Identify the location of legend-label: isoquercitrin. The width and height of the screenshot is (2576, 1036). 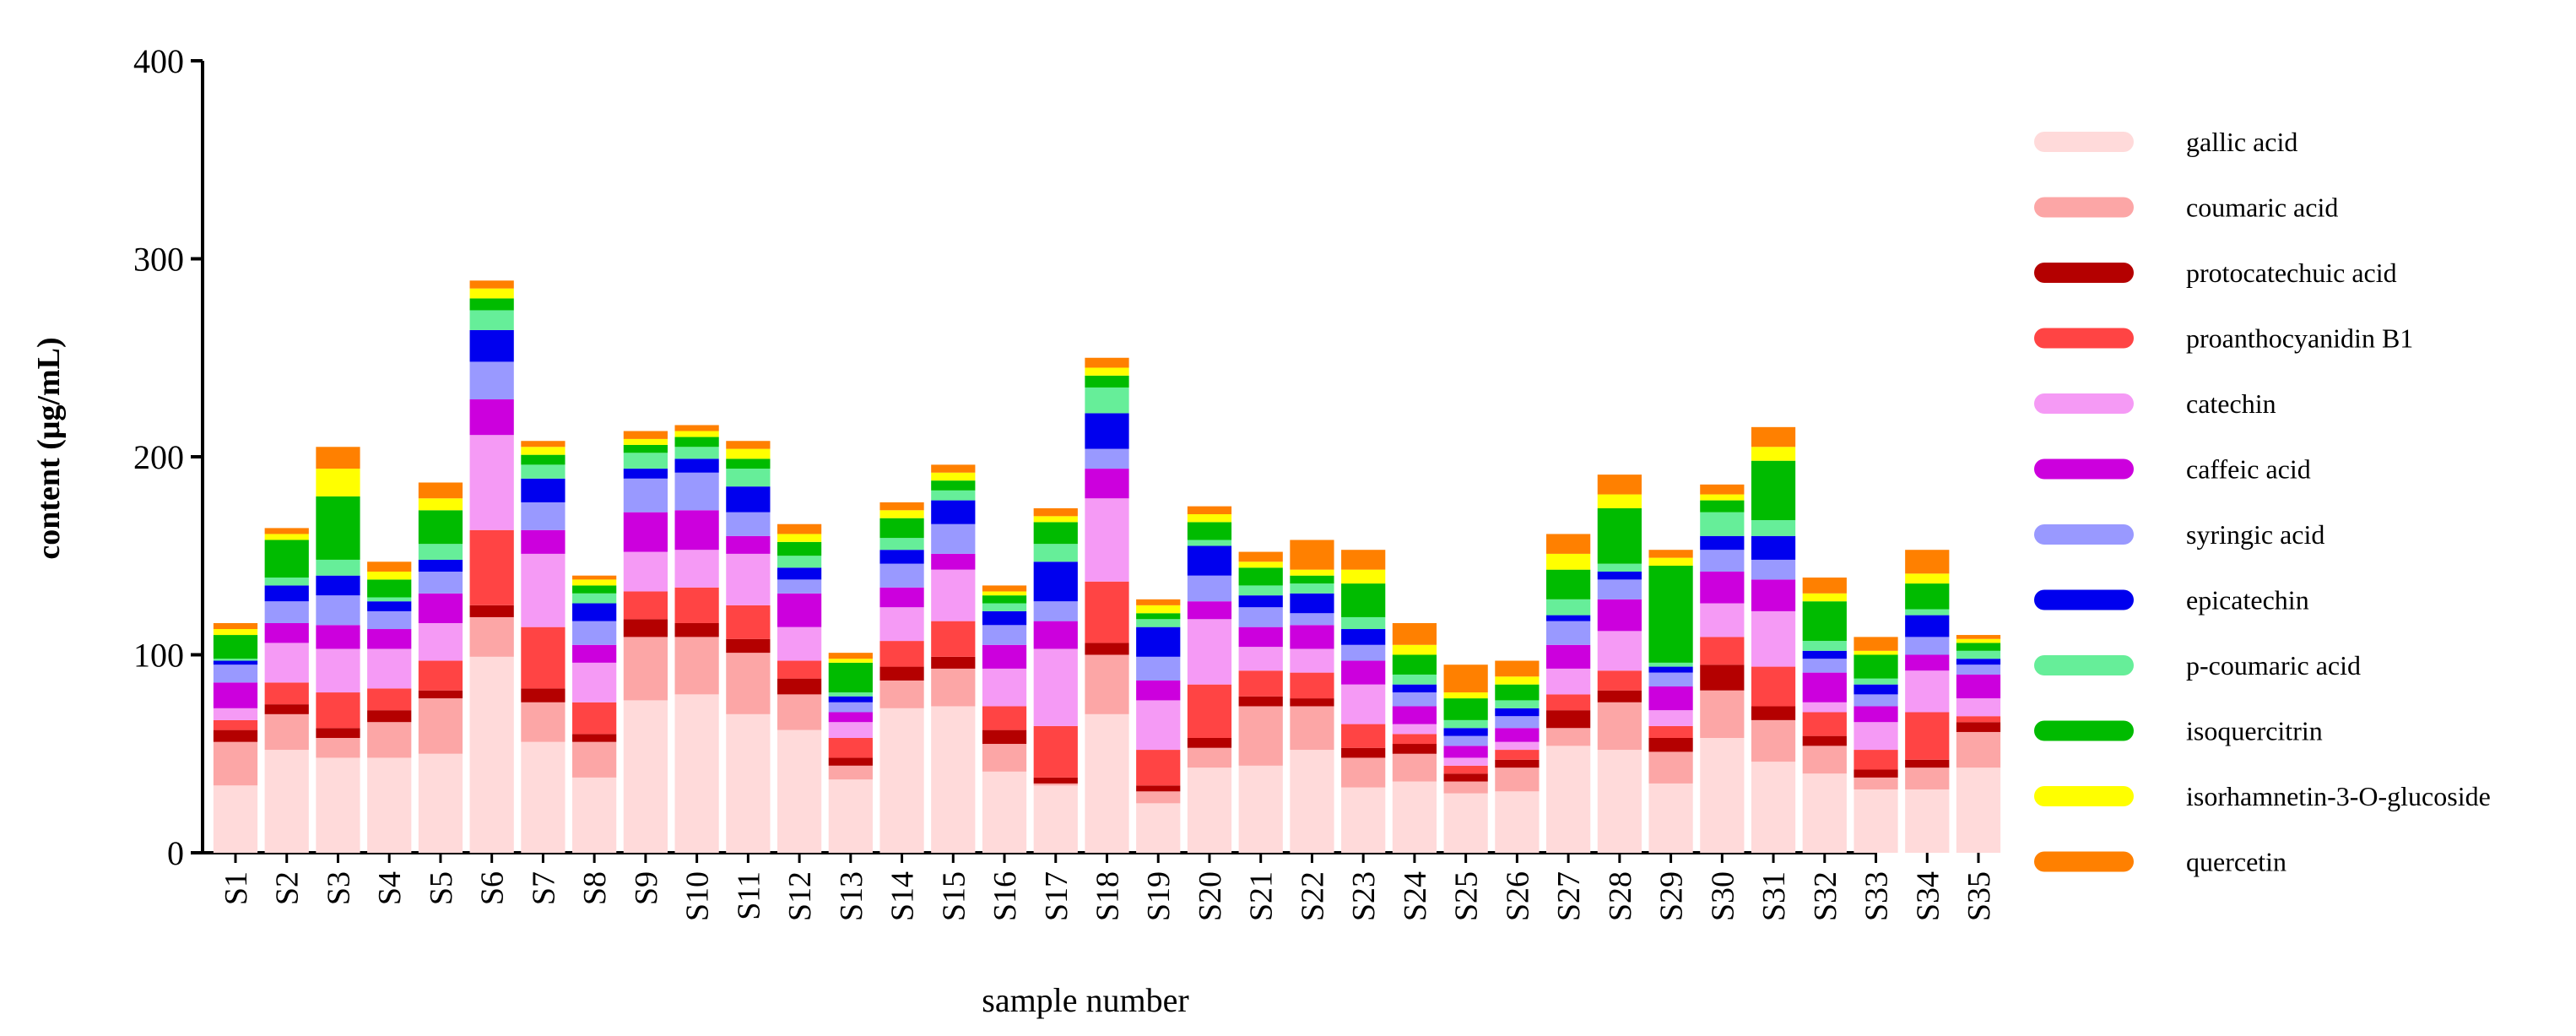
(2254, 731).